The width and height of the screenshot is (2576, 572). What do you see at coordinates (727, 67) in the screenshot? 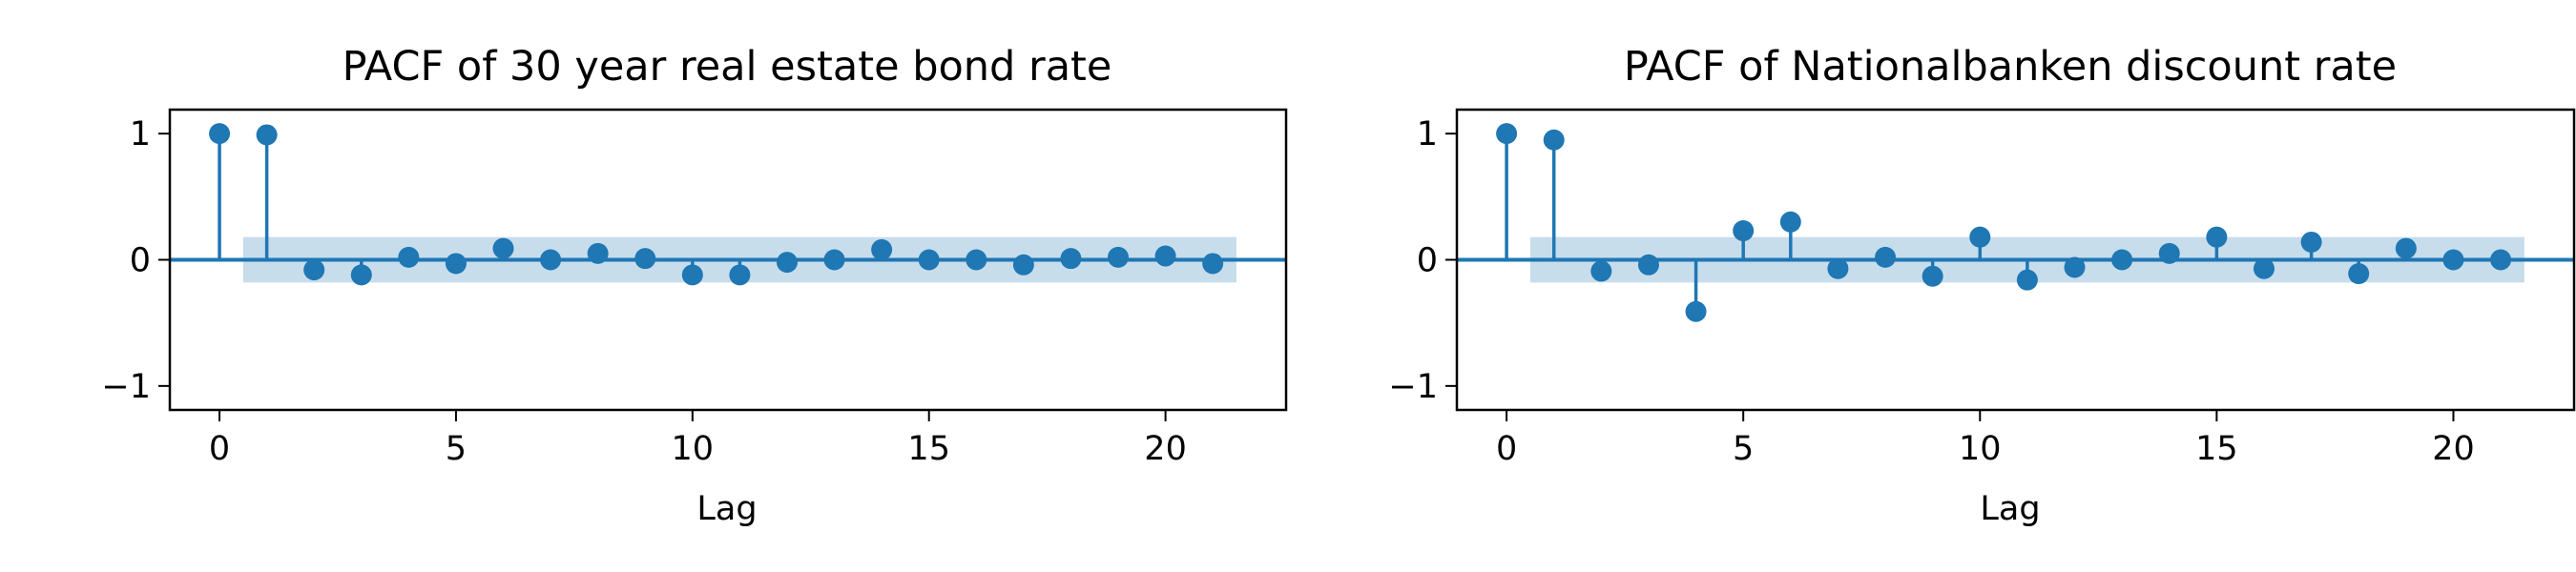
I see `chart-title: PACF of 30 year real estate bond rate` at bounding box center [727, 67].